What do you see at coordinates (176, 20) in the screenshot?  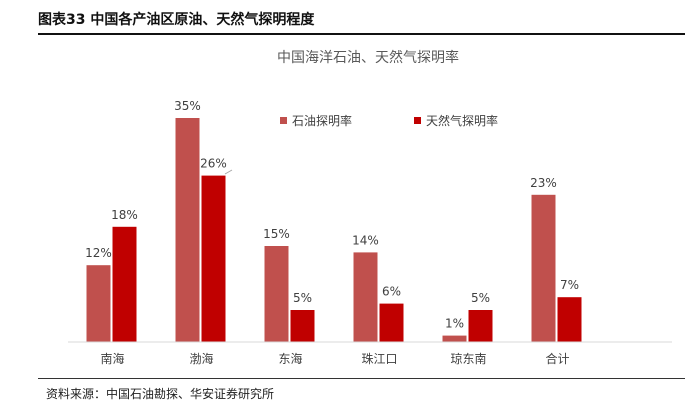 I see `figure-title: 图表33 中国各产油区原油、天然气探明程度` at bounding box center [176, 20].